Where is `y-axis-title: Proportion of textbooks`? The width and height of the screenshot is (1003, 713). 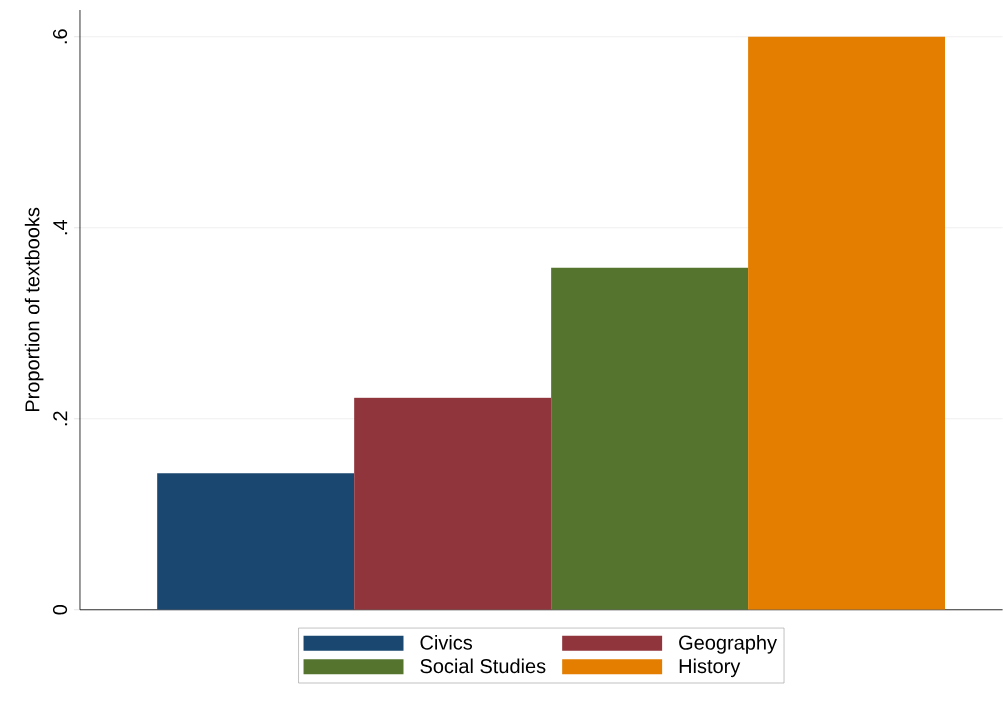 y-axis-title: Proportion of textbooks is located at coordinates (34, 309).